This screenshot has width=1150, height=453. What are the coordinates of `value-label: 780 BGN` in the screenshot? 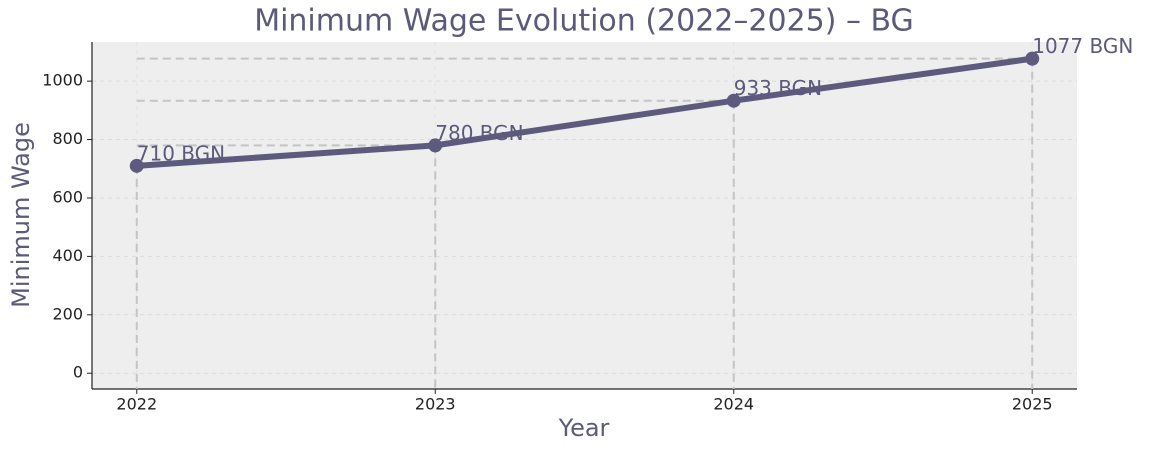 It's located at (479, 133).